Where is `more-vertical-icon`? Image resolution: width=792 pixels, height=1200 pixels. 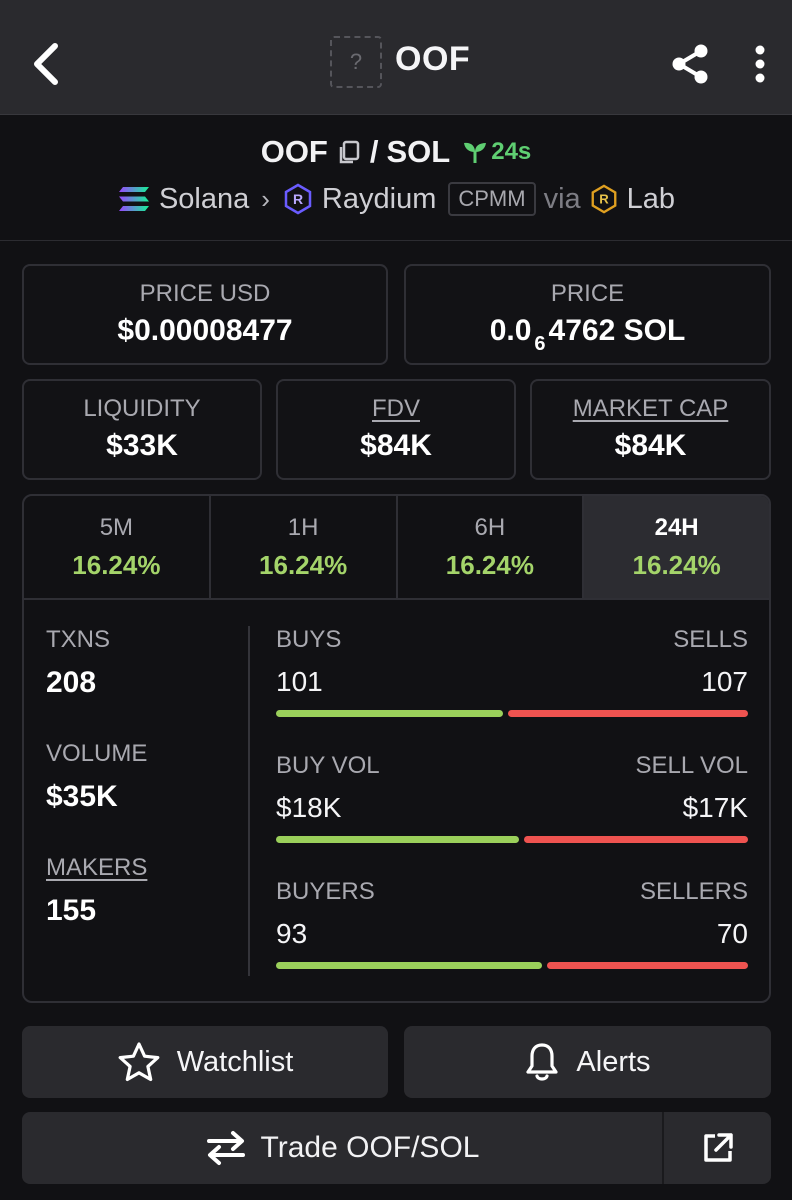
more-vertical-icon is located at coordinates (760, 64).